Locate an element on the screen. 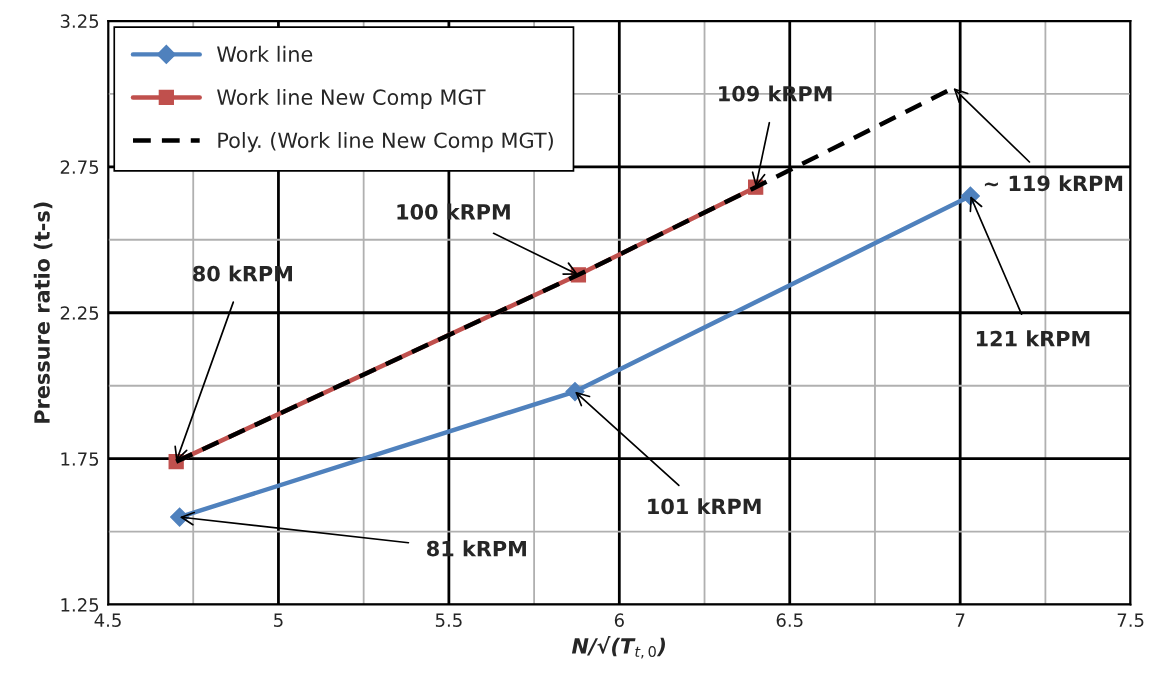 The height and width of the screenshot is (695, 1149). y-tick-label: 1.75 is located at coordinates (80, 459).